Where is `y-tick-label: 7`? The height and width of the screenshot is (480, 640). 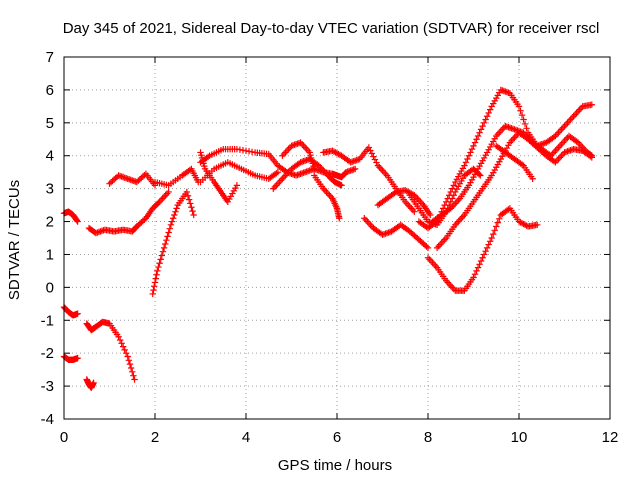
y-tick-label: 7 is located at coordinates (50, 57).